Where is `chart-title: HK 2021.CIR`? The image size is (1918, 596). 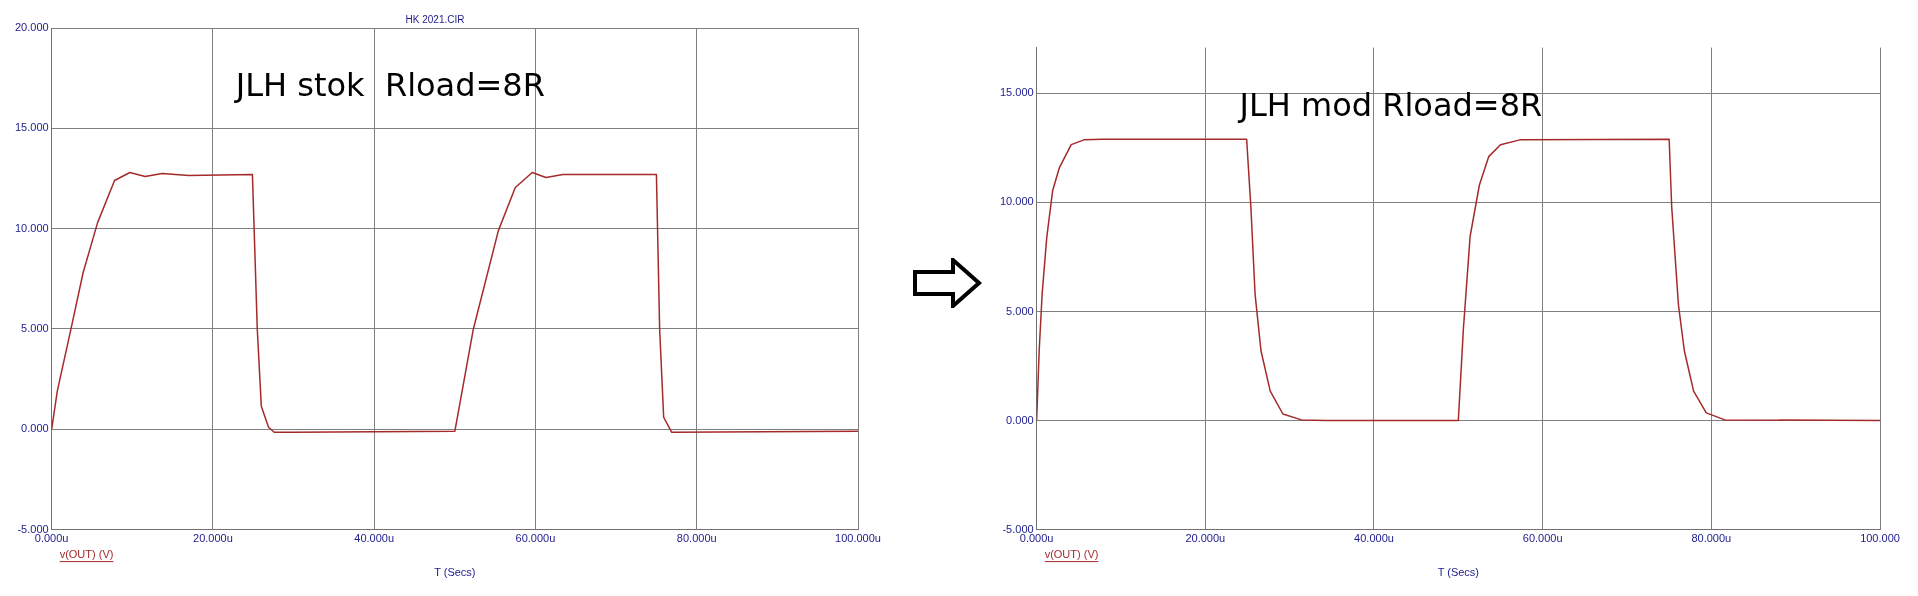
chart-title: HK 2021.CIR is located at coordinates (435, 19).